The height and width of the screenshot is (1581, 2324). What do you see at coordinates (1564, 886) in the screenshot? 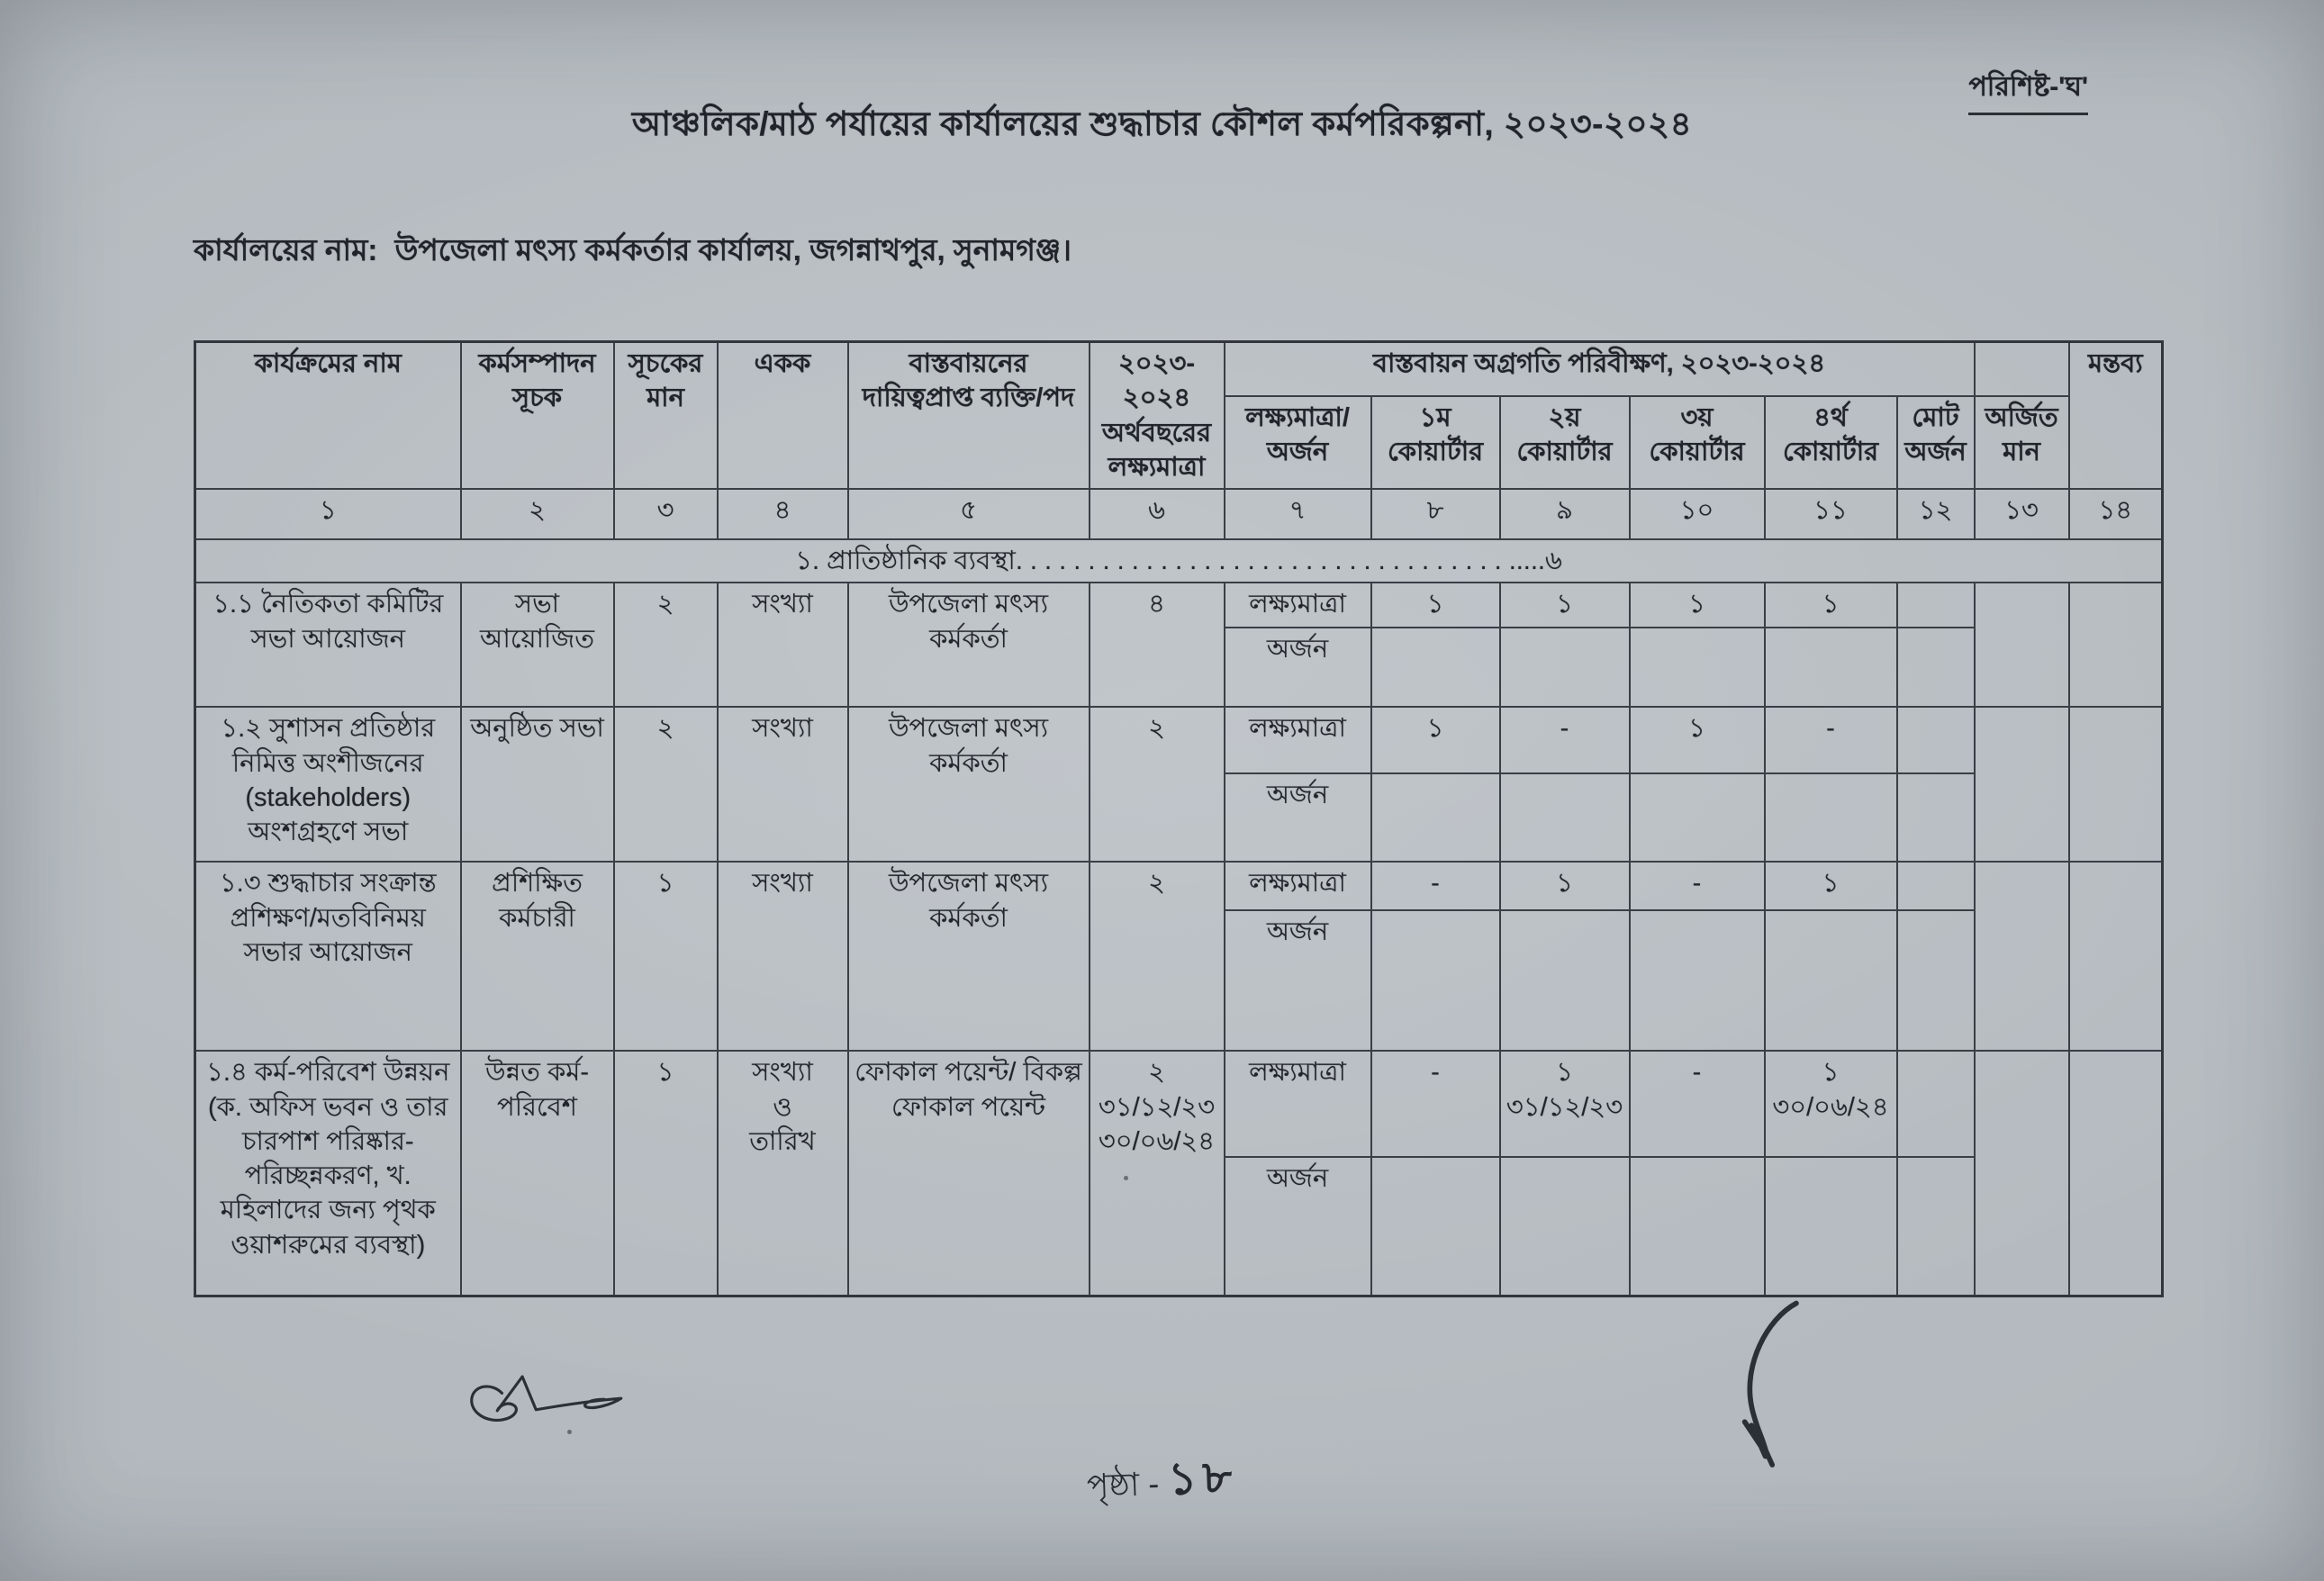
I see `q2-target: ১` at bounding box center [1564, 886].